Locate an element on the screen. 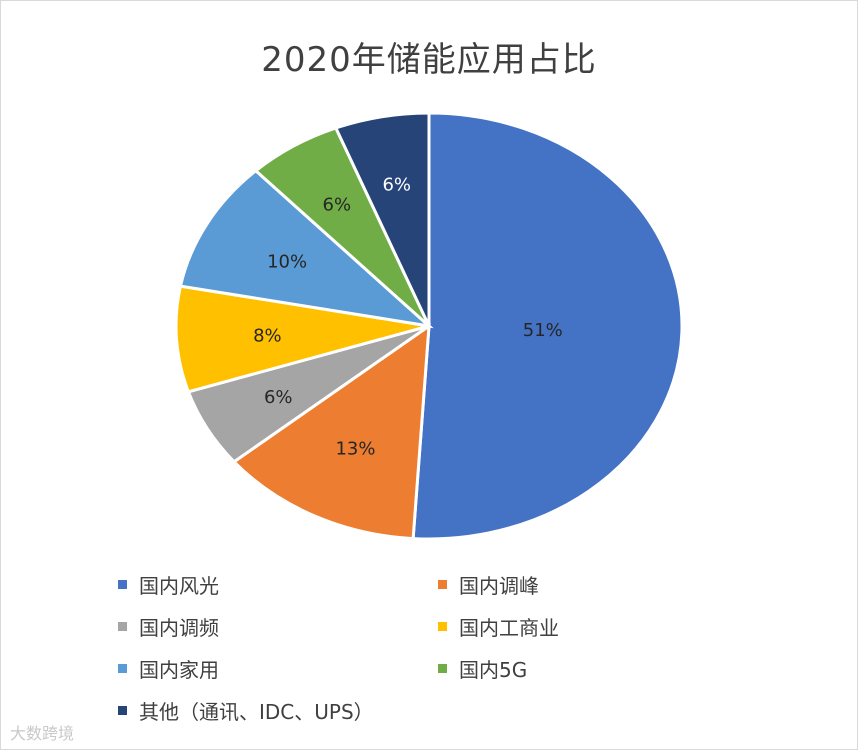  legend-item-3: 国内工商业 is located at coordinates (498, 626).